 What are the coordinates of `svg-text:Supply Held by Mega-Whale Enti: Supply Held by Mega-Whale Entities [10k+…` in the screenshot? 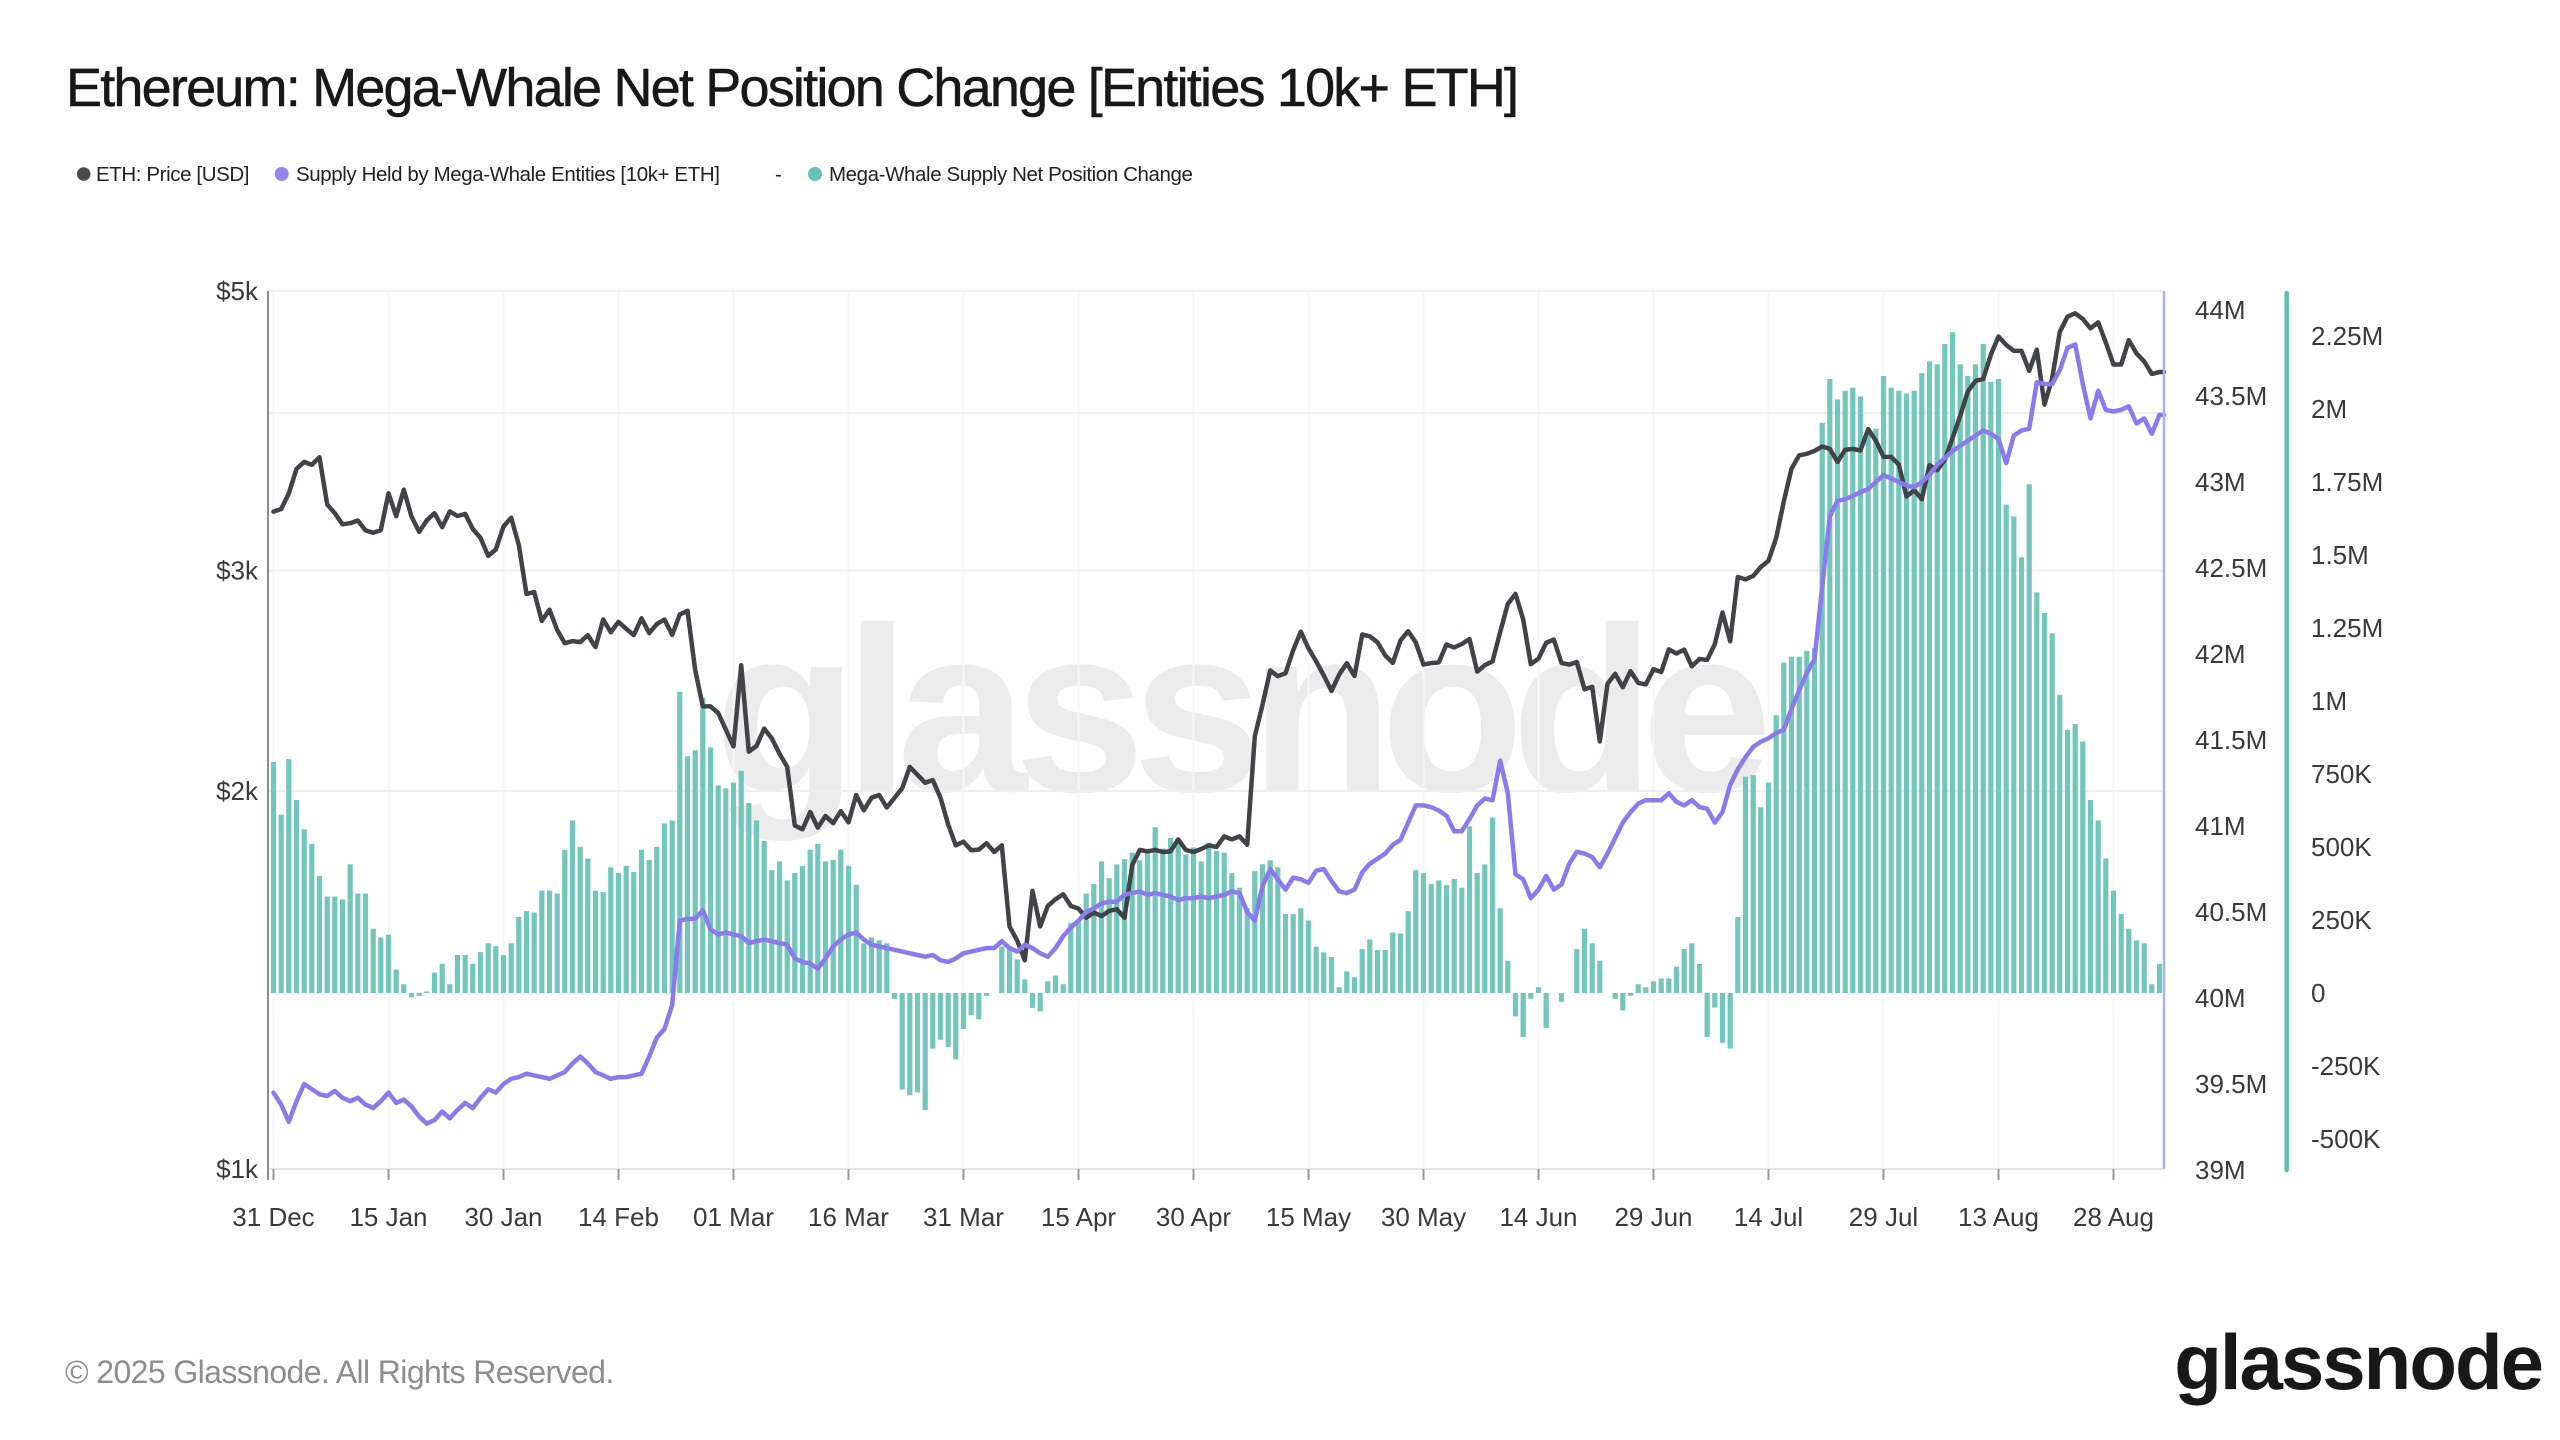 It's located at (508, 174).